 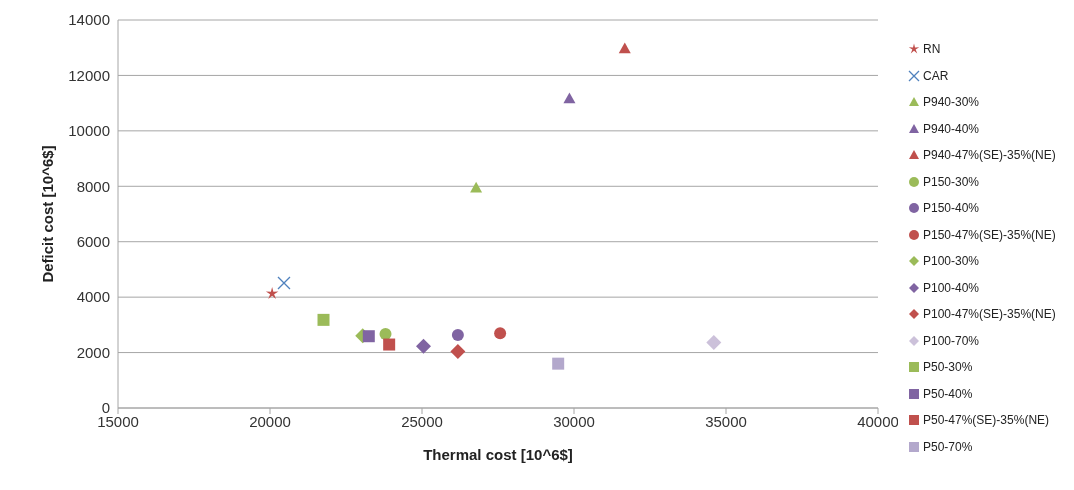 What do you see at coordinates (951, 340) in the screenshot?
I see `legend-label: P100-70%` at bounding box center [951, 340].